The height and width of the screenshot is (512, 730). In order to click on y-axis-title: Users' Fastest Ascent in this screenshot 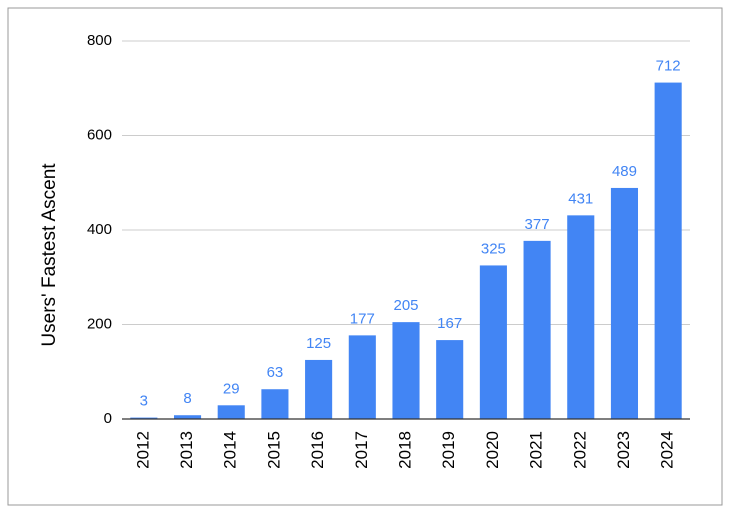, I will do `click(49, 255)`.